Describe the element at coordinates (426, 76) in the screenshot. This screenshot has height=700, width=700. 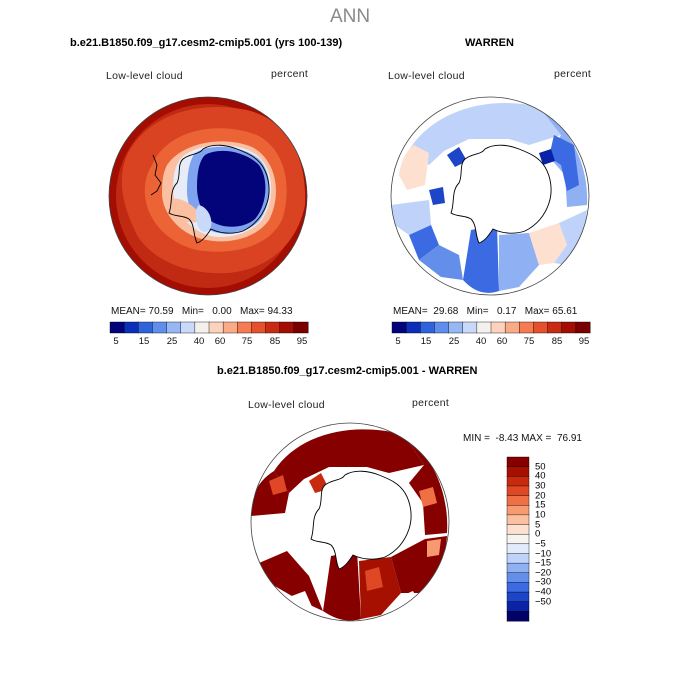
I see `panel2-variable: Low-level cloud` at that location.